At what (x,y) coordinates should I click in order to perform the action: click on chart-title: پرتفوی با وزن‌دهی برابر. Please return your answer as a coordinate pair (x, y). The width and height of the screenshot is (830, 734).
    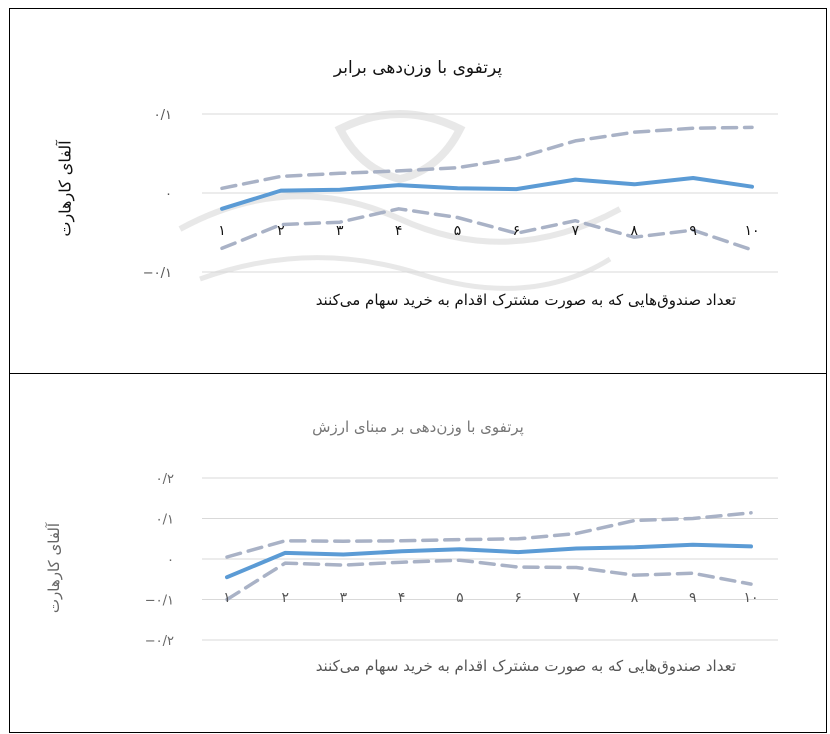
    Looking at the image, I should click on (418, 68).